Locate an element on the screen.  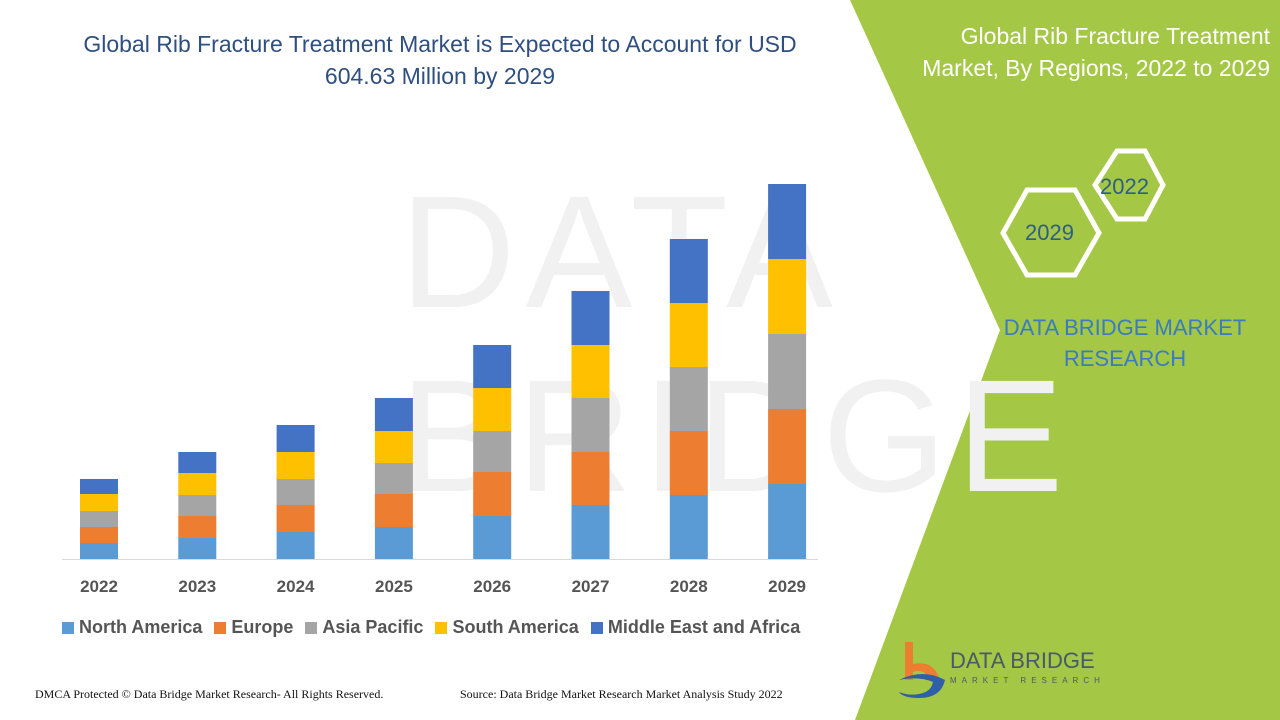
legend-item: South America is located at coordinates (507, 627).